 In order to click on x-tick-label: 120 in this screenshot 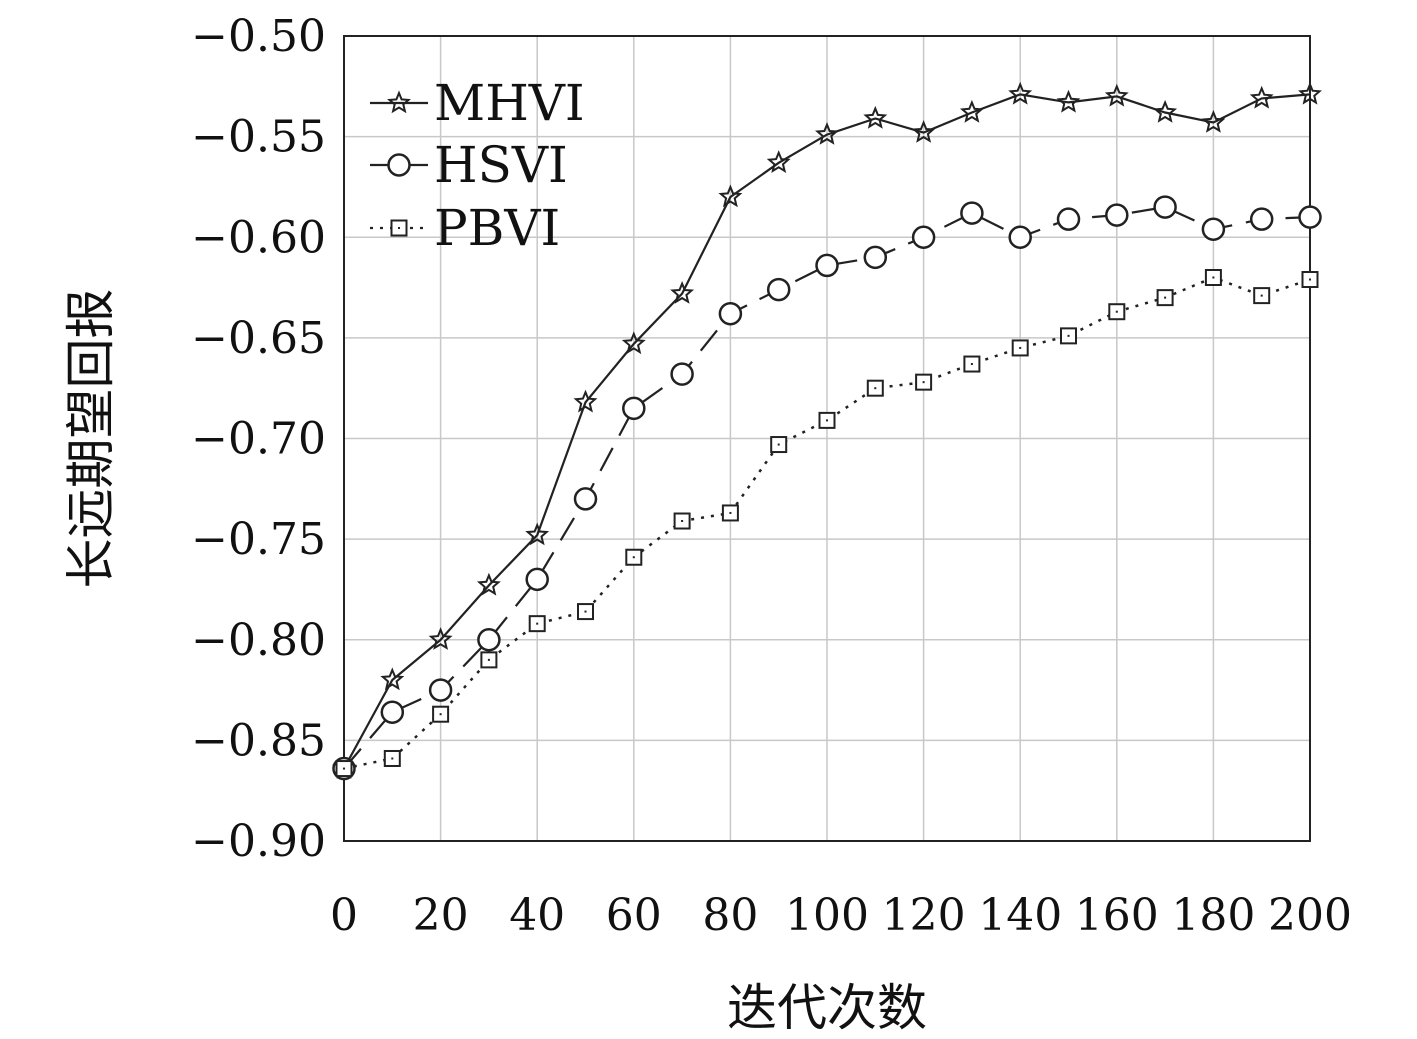, I will do `click(924, 915)`.